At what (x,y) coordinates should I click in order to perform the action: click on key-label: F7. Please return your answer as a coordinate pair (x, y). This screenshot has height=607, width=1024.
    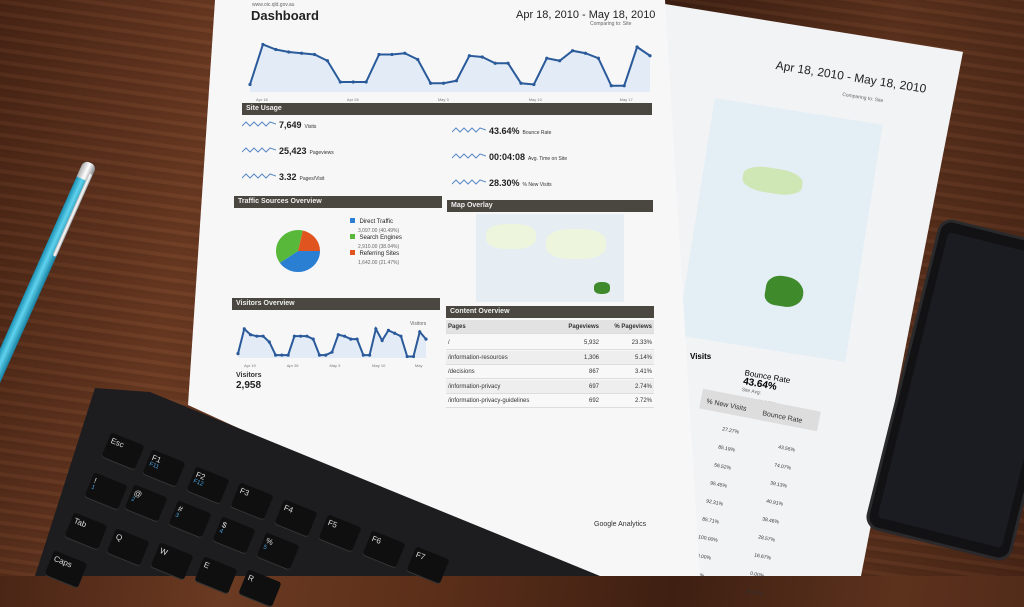
    Looking at the image, I should click on (420, 556).